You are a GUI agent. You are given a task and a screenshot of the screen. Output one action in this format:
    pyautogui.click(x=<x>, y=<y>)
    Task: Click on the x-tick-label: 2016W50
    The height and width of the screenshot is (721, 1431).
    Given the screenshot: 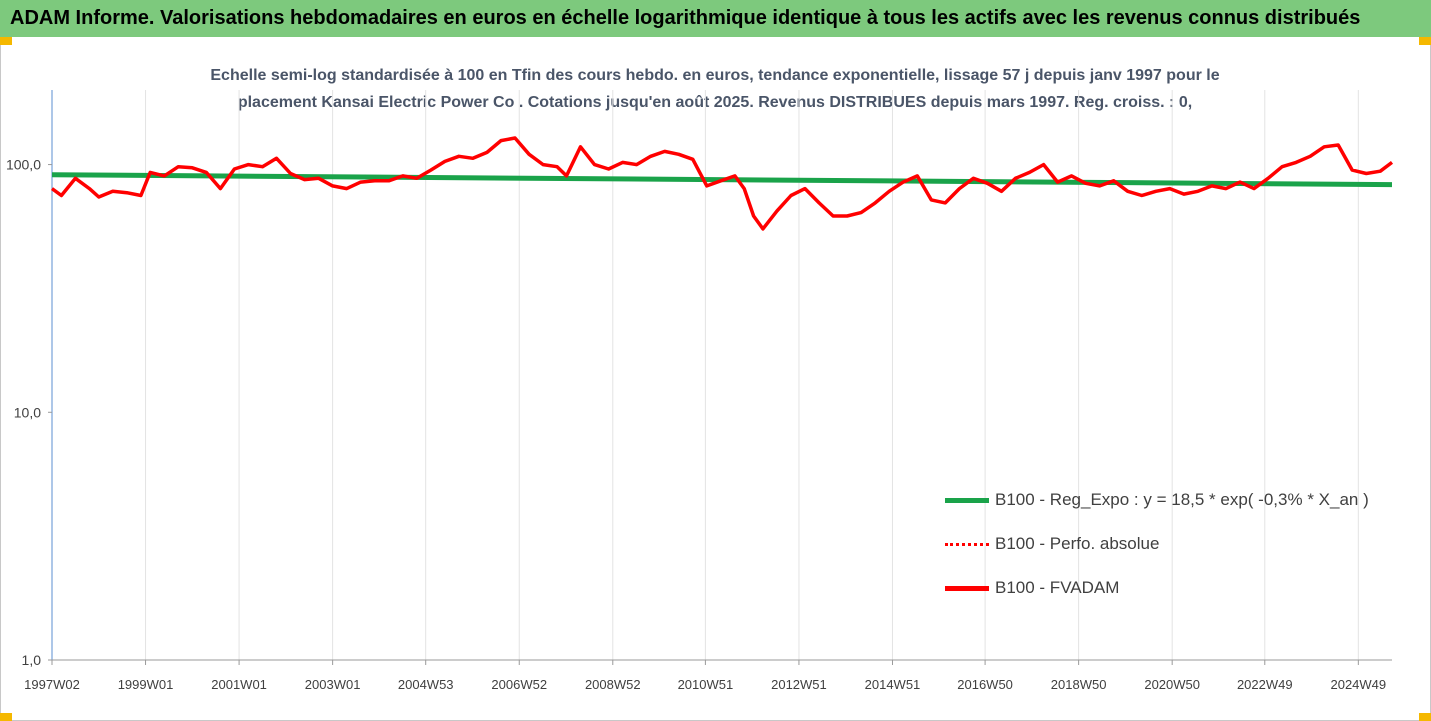 What is the action you would take?
    pyautogui.click(x=985, y=684)
    